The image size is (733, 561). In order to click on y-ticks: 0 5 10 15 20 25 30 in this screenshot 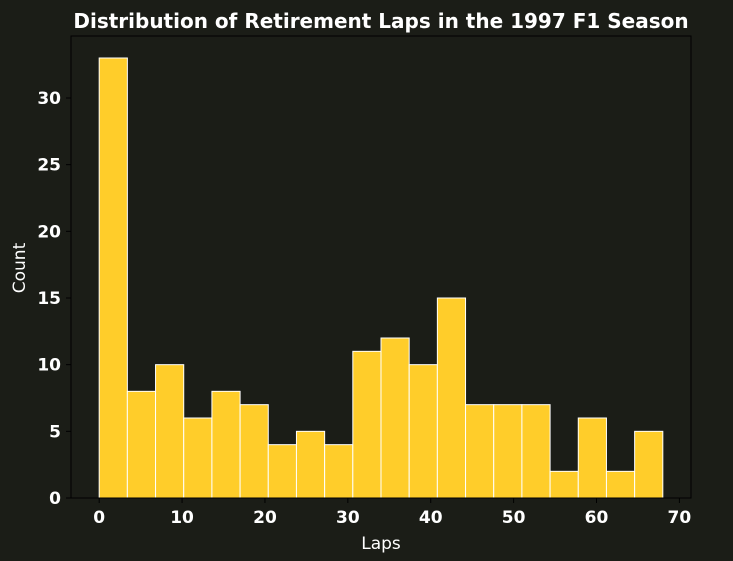, I will do `click(54, 299)`.